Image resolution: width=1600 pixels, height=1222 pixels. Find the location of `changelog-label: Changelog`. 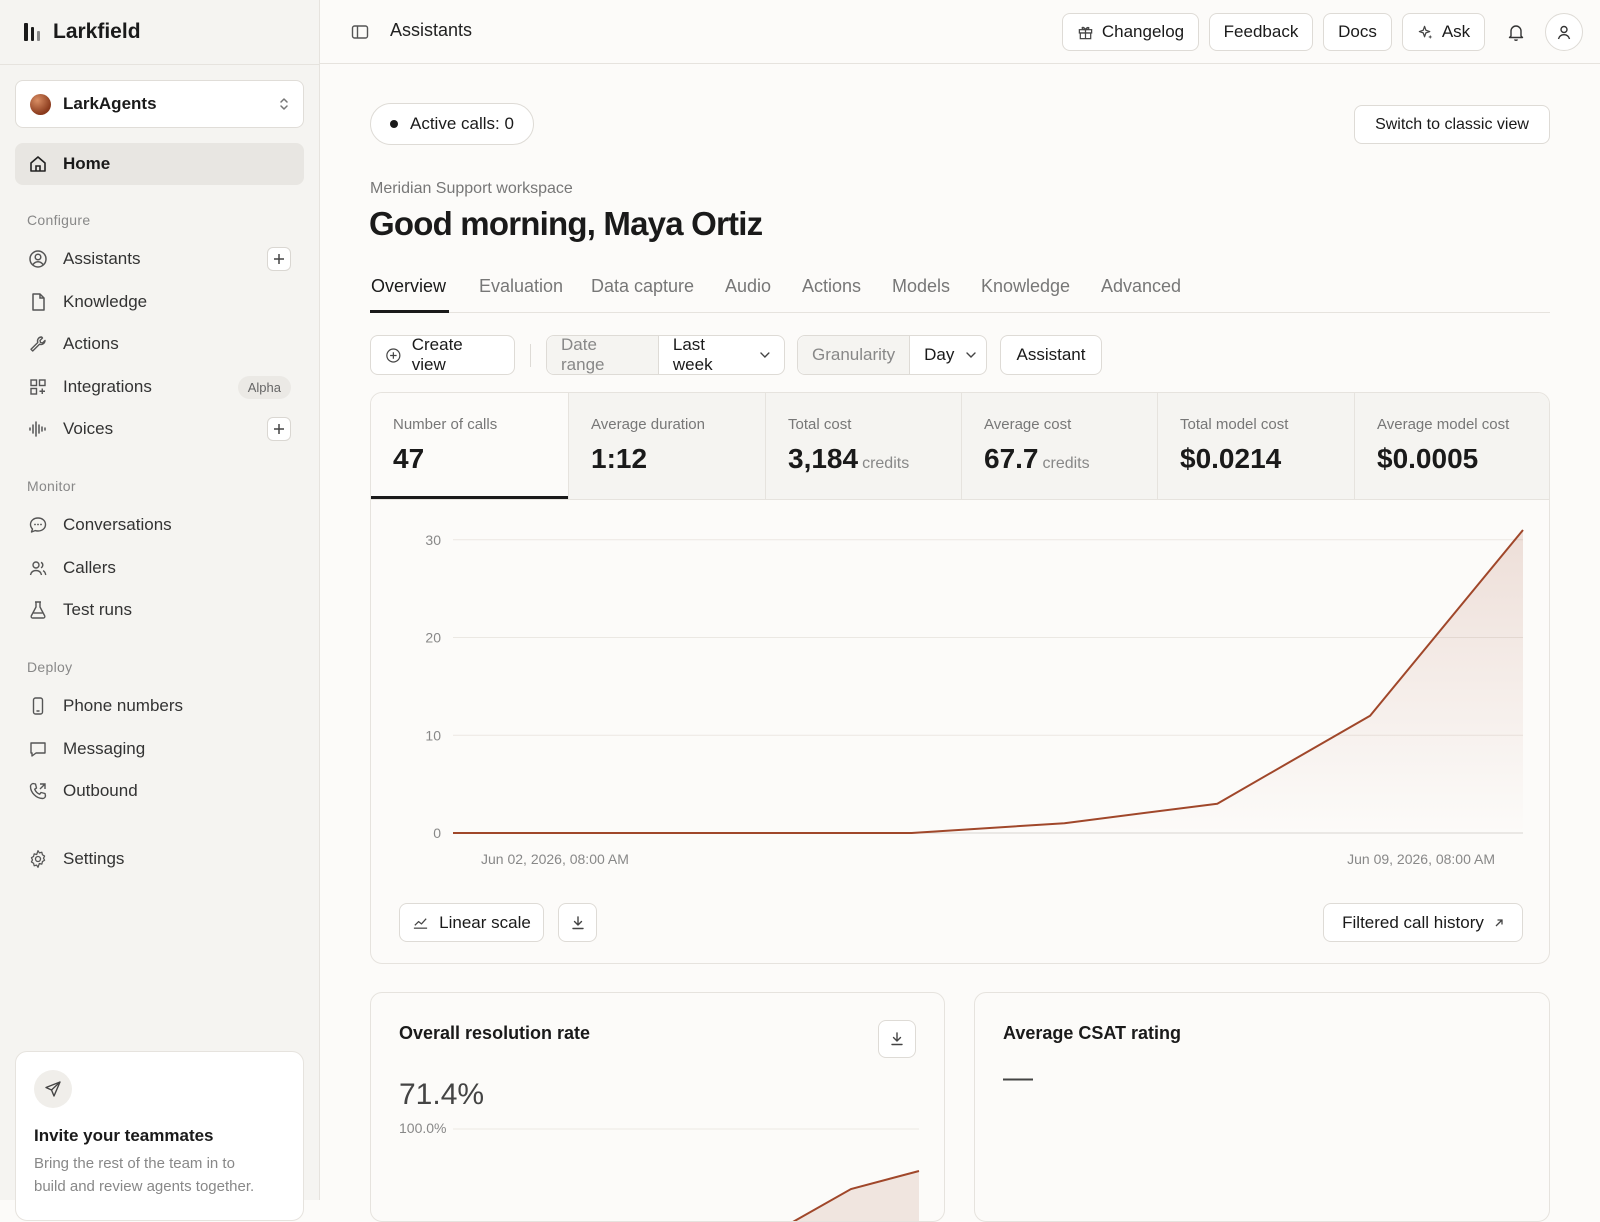

changelog-label: Changelog is located at coordinates (1143, 32).